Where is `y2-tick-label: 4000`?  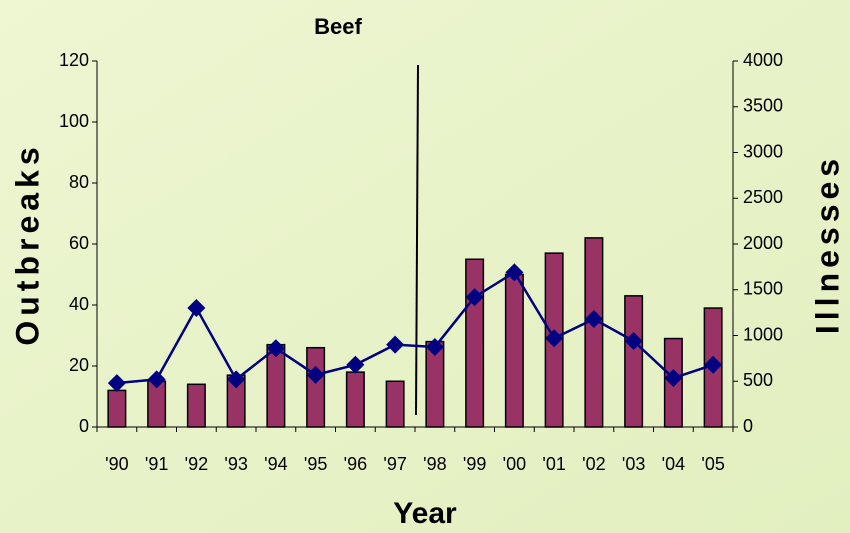 y2-tick-label: 4000 is located at coordinates (763, 60).